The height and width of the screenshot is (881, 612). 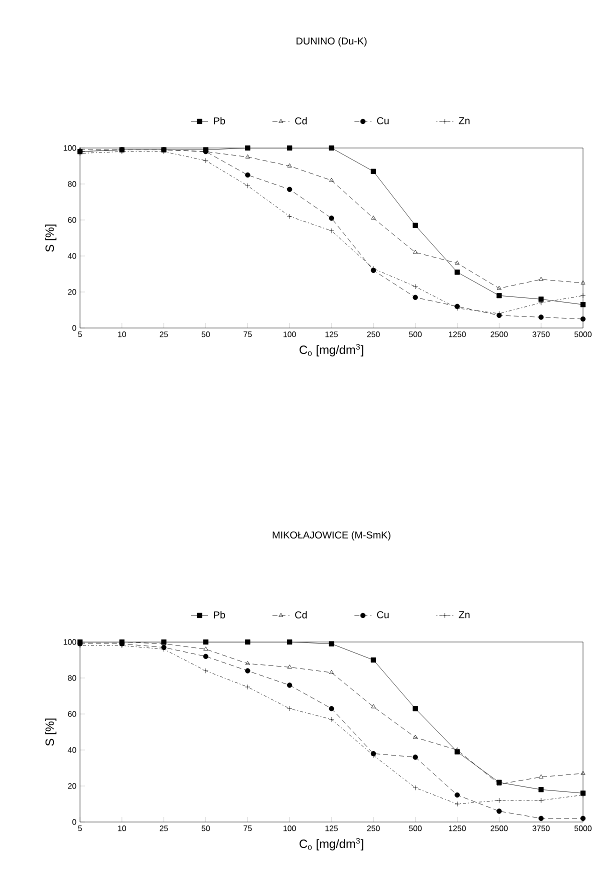 I want to click on chart-title: DUNINO (Du-K), so click(x=331, y=41).